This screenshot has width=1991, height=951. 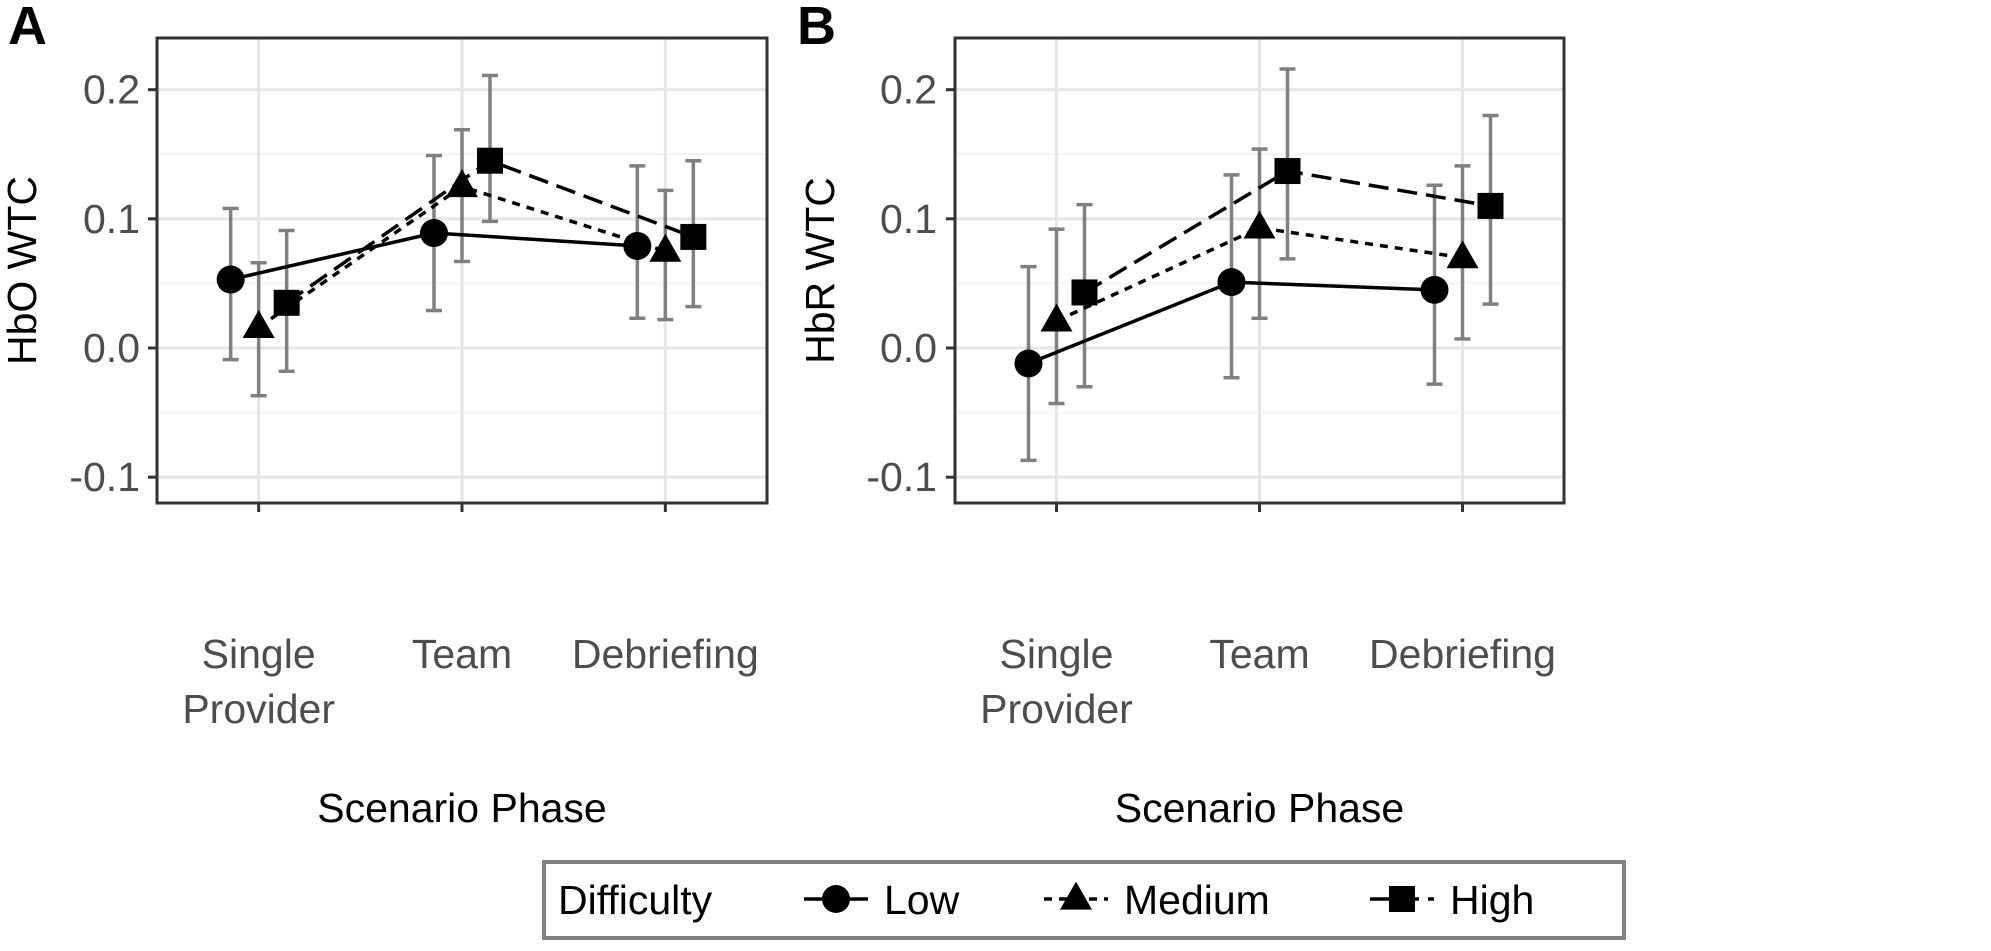 What do you see at coordinates (1076, 895) in the screenshot?
I see `legend-key-marker-medium` at bounding box center [1076, 895].